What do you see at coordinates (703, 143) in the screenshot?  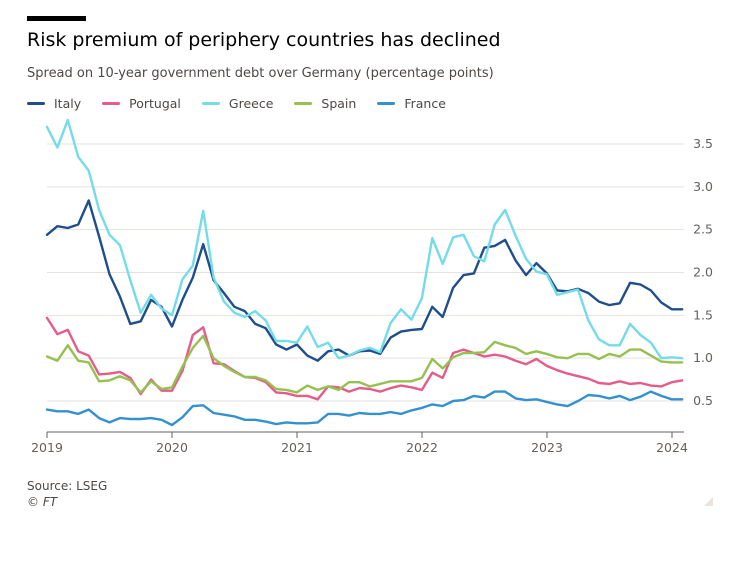 I see `y-tick-label: 3.5` at bounding box center [703, 143].